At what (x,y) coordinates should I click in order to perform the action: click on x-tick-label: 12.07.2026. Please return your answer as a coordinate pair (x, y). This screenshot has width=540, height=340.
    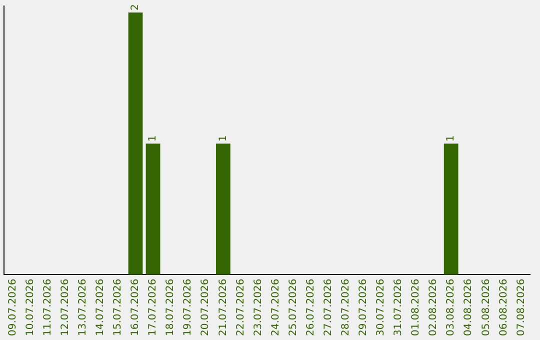
    Looking at the image, I should click on (65, 307).